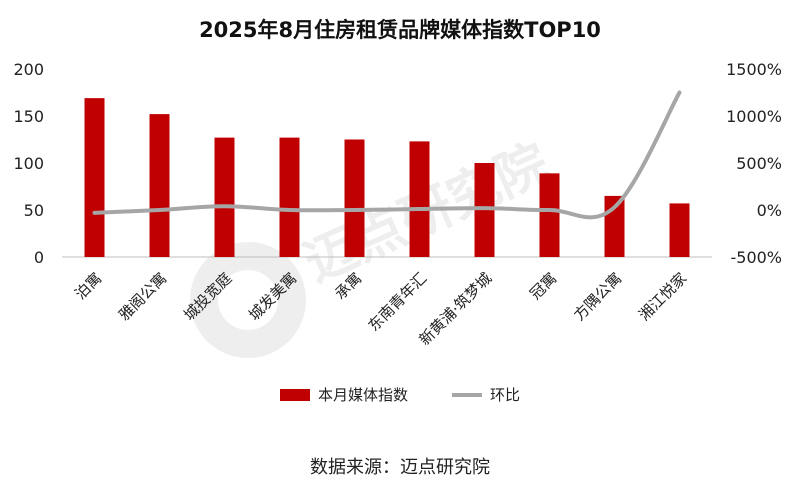 The width and height of the screenshot is (800, 491). What do you see at coordinates (294, 394) in the screenshot?
I see `legend-swatch-bar` at bounding box center [294, 394].